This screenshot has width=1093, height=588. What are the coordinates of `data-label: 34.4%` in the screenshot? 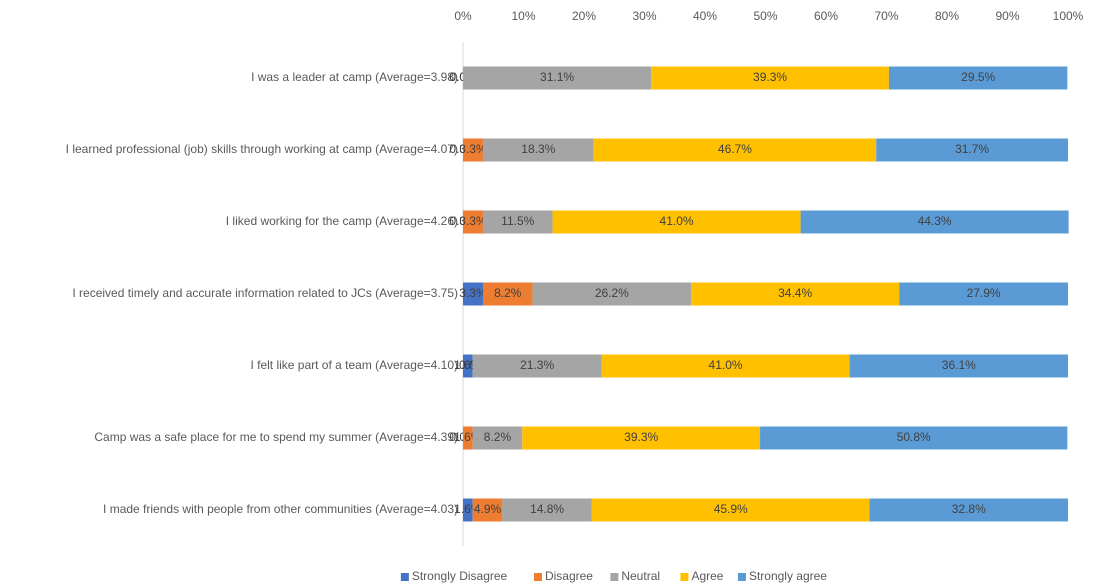 It's located at (795, 293).